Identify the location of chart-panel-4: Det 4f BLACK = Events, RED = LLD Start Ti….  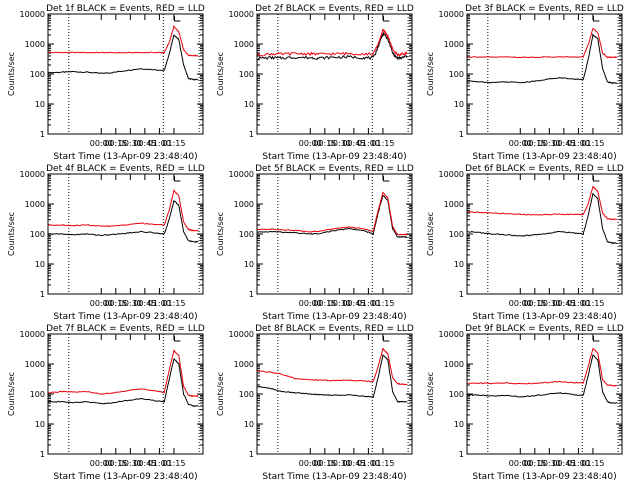
(106, 243).